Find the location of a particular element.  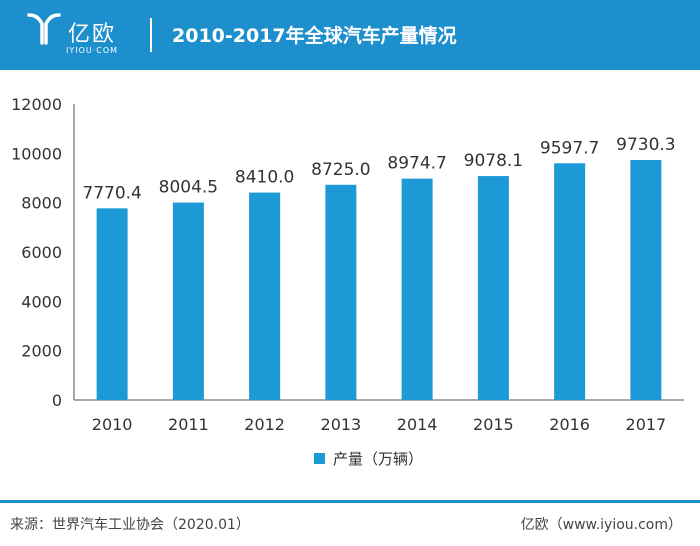

legend: 产量（万辆） is located at coordinates (368, 458).